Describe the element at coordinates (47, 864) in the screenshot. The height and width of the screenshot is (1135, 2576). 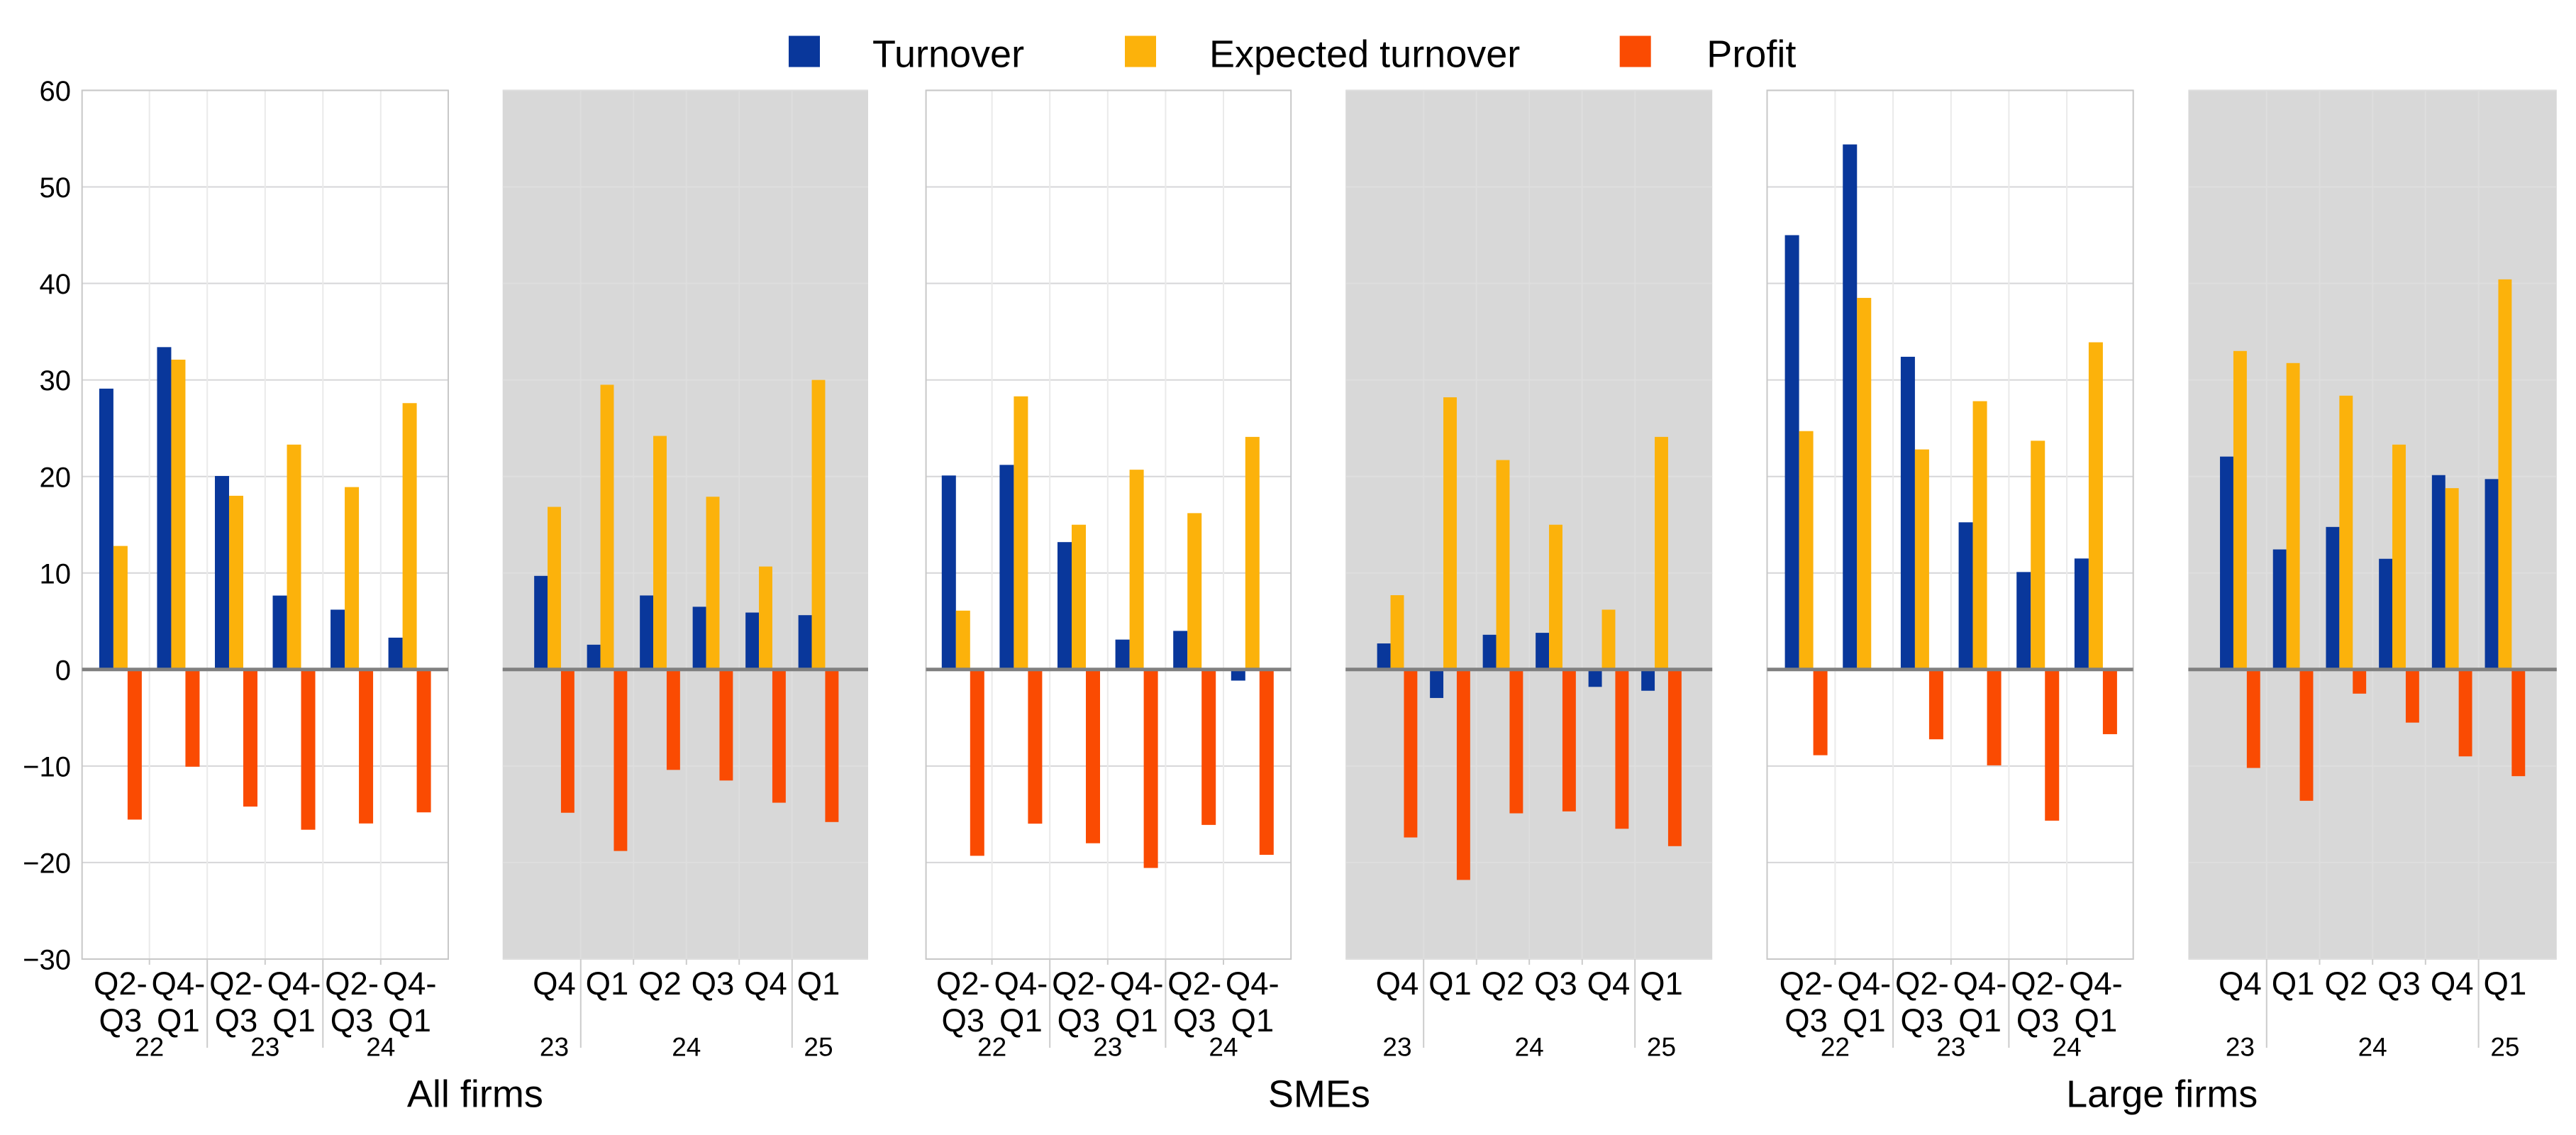
I see `svg-text: −20` at that location.